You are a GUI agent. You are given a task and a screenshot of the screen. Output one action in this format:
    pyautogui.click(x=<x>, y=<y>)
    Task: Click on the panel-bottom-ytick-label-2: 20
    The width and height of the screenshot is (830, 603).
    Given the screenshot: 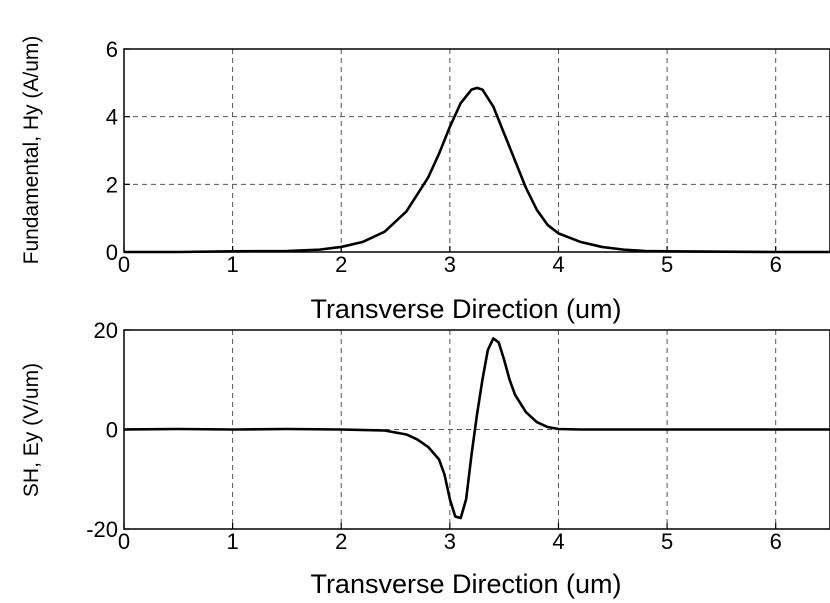 What is the action you would take?
    pyautogui.click(x=106, y=330)
    